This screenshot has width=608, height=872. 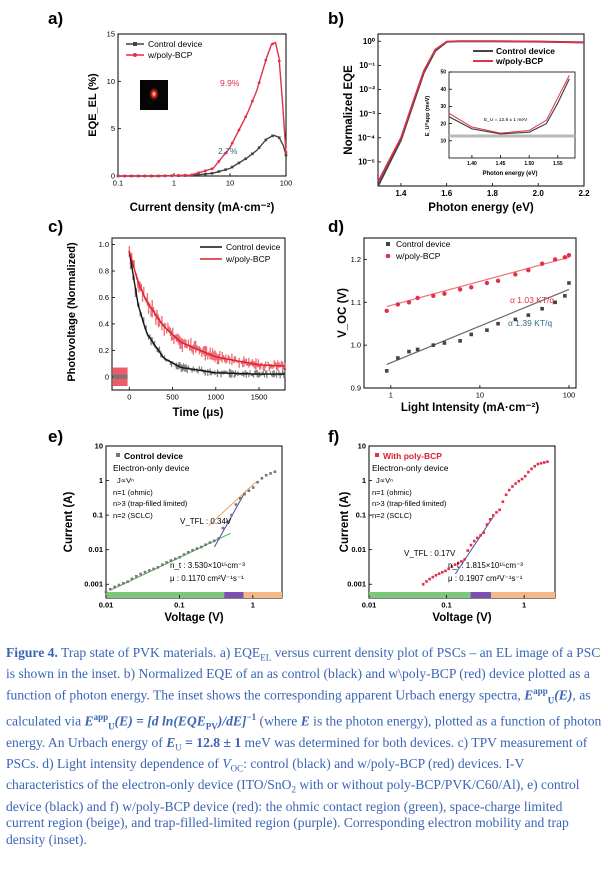 I want to click on note: n=1 (ohmic), so click(x=392, y=492).